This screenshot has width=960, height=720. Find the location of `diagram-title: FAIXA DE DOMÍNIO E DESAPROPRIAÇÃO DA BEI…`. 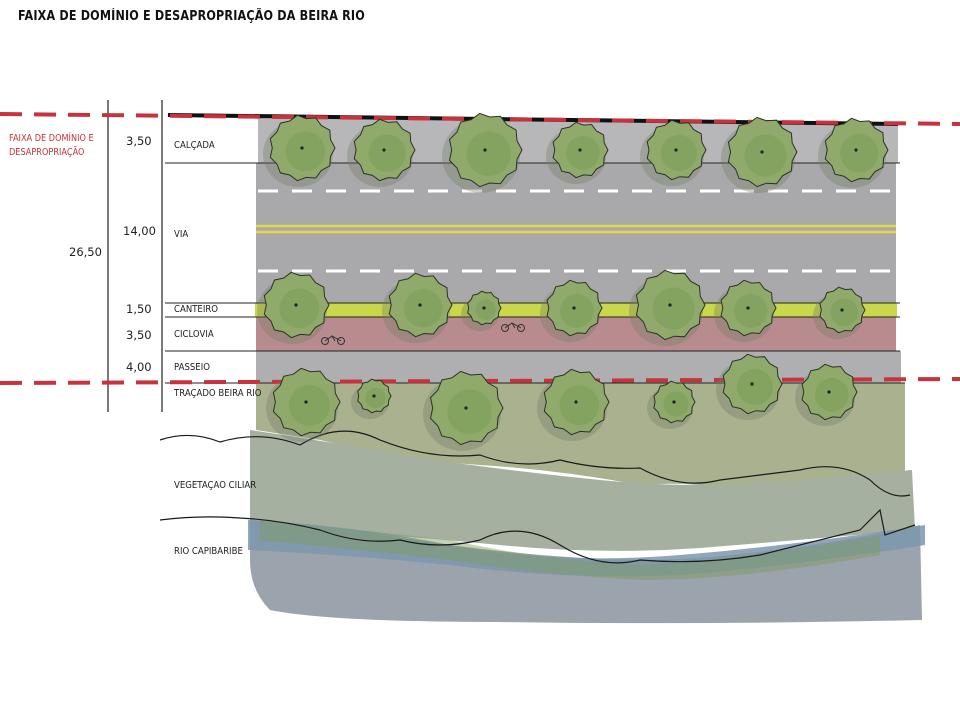

diagram-title: FAIXA DE DOMÍNIO E DESAPROPRIAÇÃO DA BEI… is located at coordinates (191, 16).